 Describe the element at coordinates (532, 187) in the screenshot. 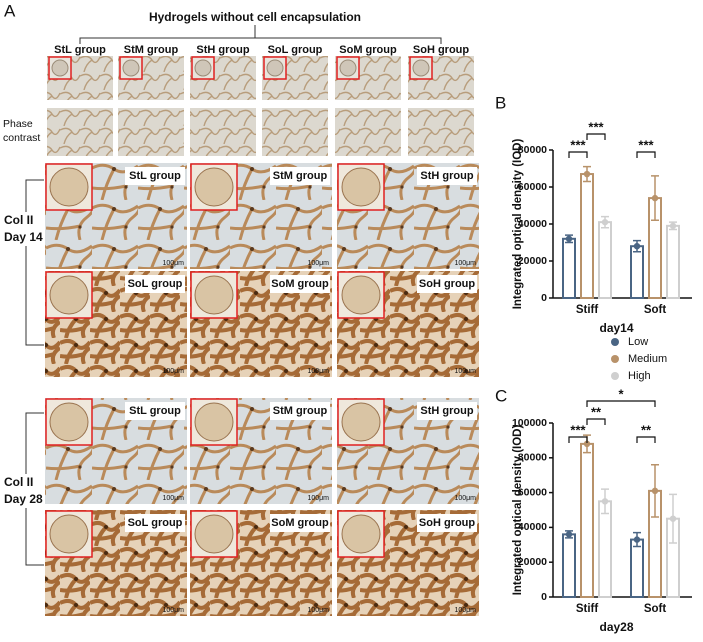

I see `y-tick-label: 60000` at that location.